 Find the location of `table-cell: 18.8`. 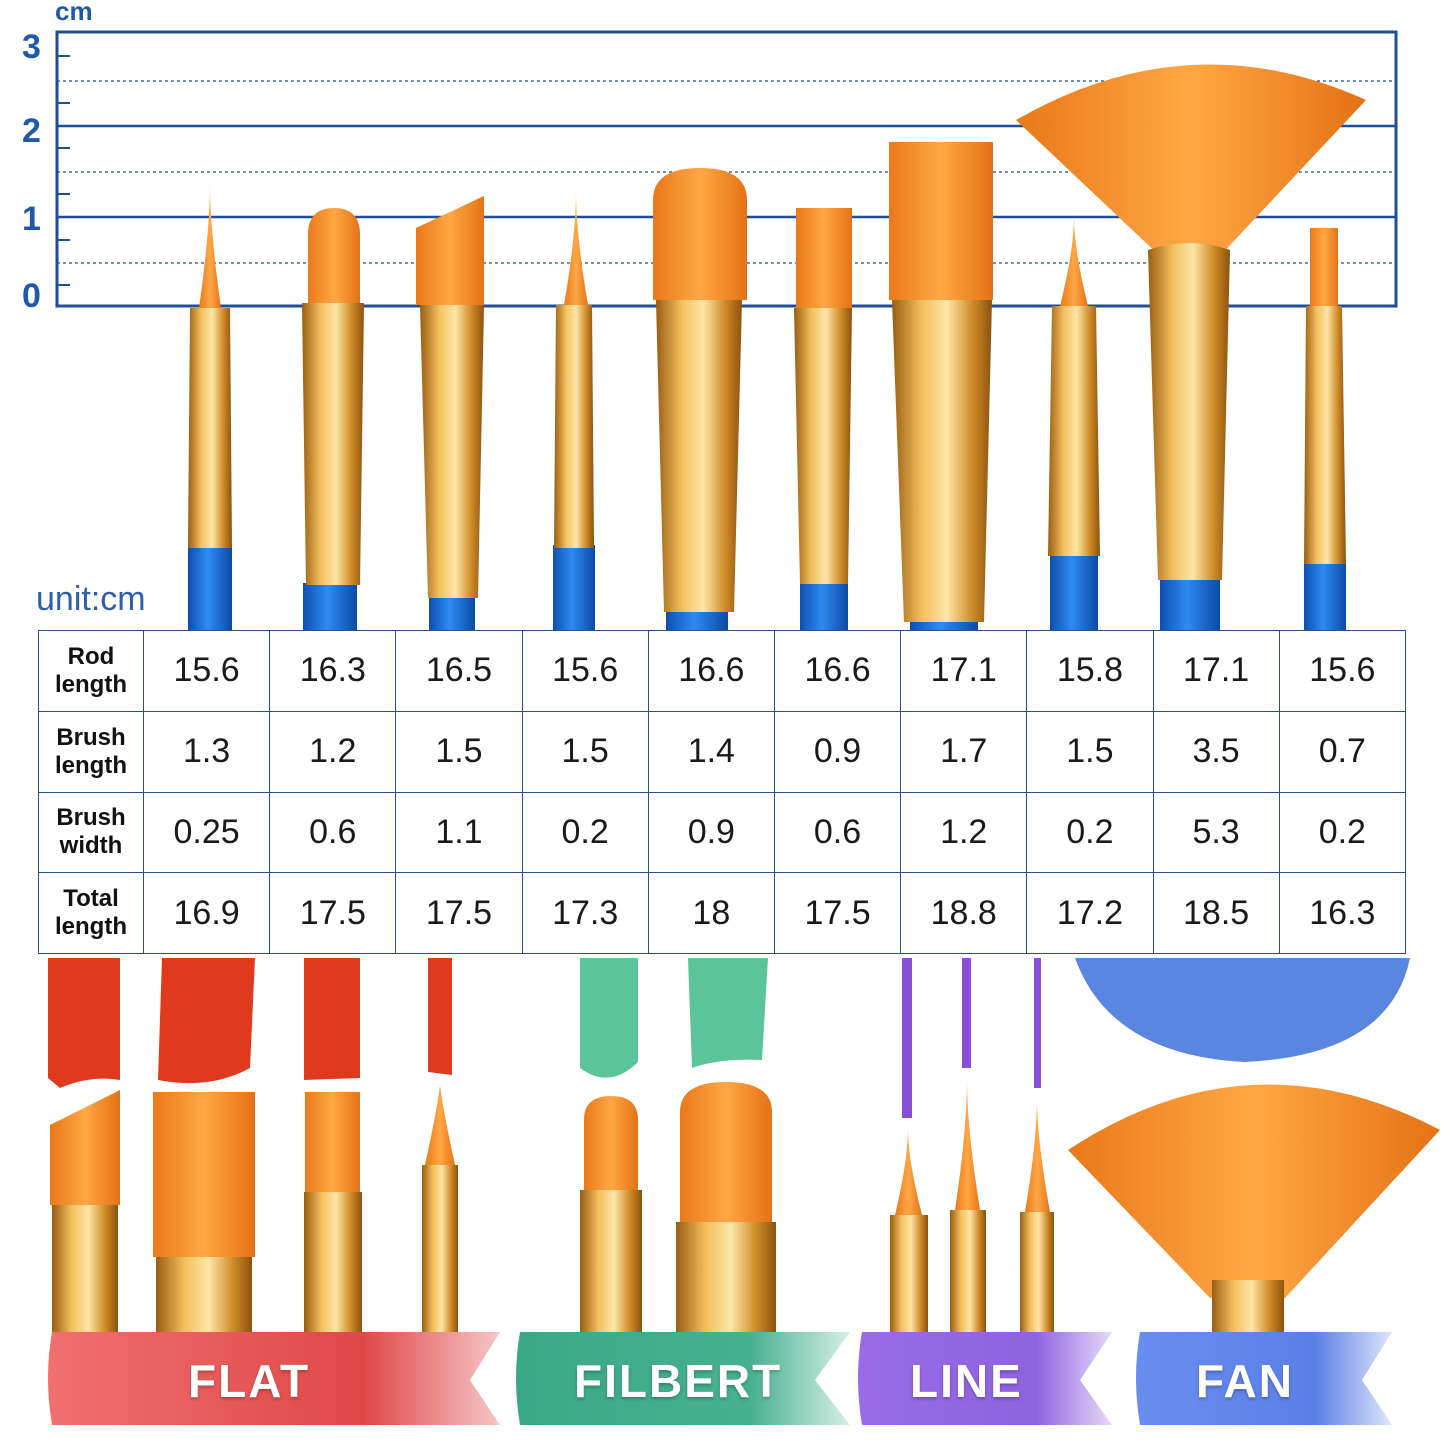

table-cell: 18.8 is located at coordinates (964, 913).